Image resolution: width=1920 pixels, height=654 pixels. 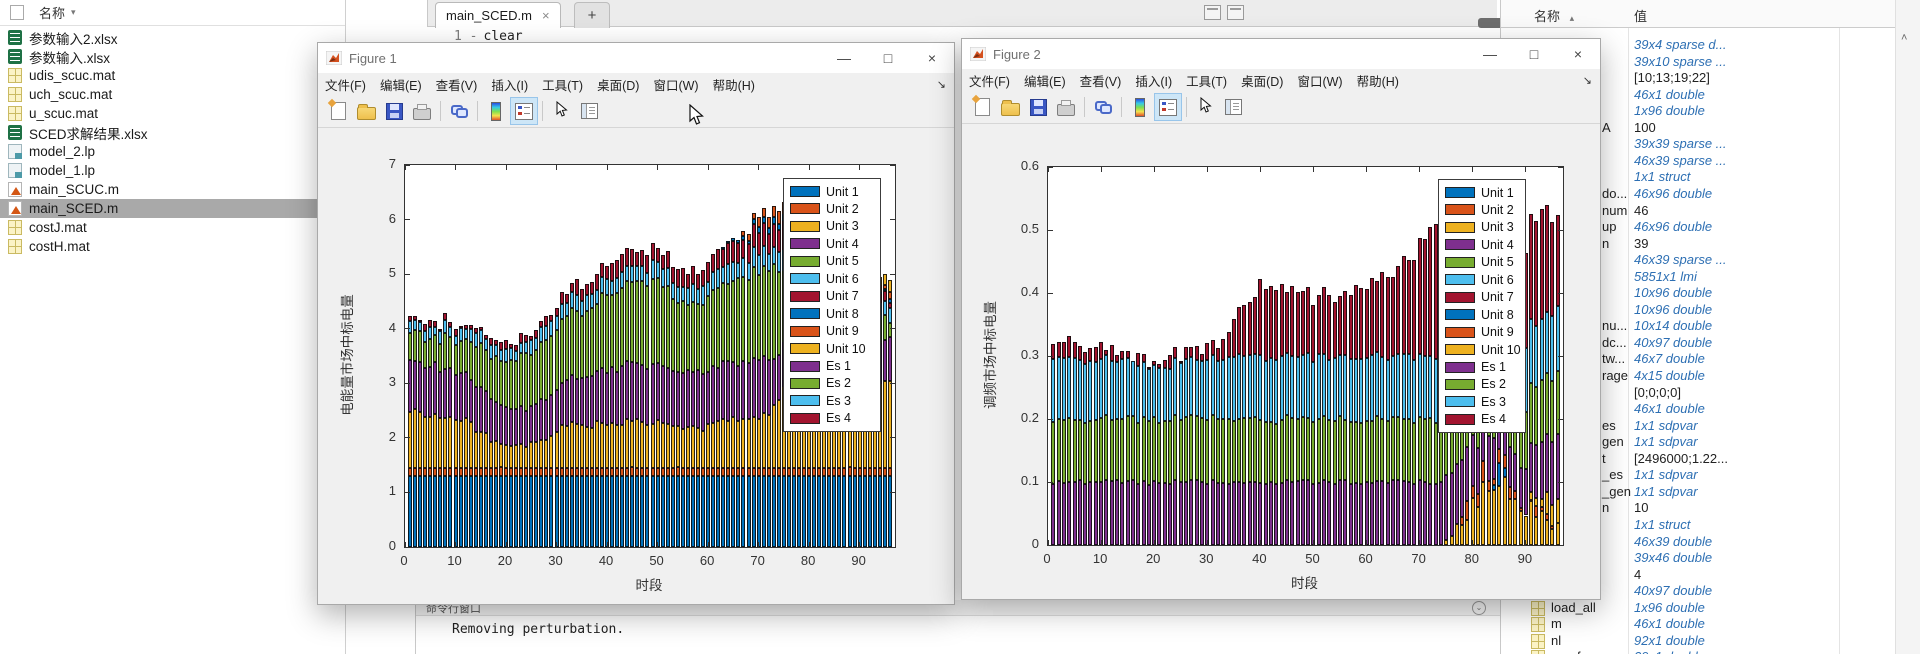 I want to click on tab-close-icon: ×, so click(x=545, y=15).